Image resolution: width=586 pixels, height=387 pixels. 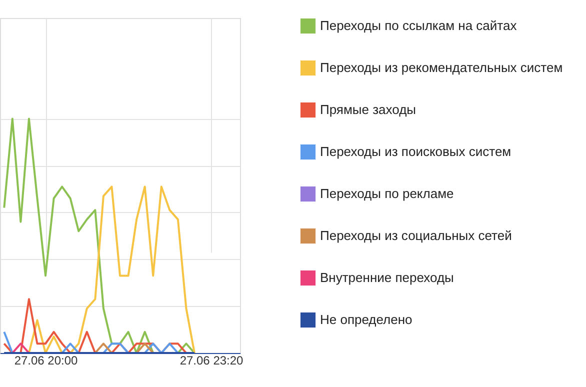 What do you see at coordinates (387, 193) in the screenshot?
I see `legend-label: Переходы по рекламе` at bounding box center [387, 193].